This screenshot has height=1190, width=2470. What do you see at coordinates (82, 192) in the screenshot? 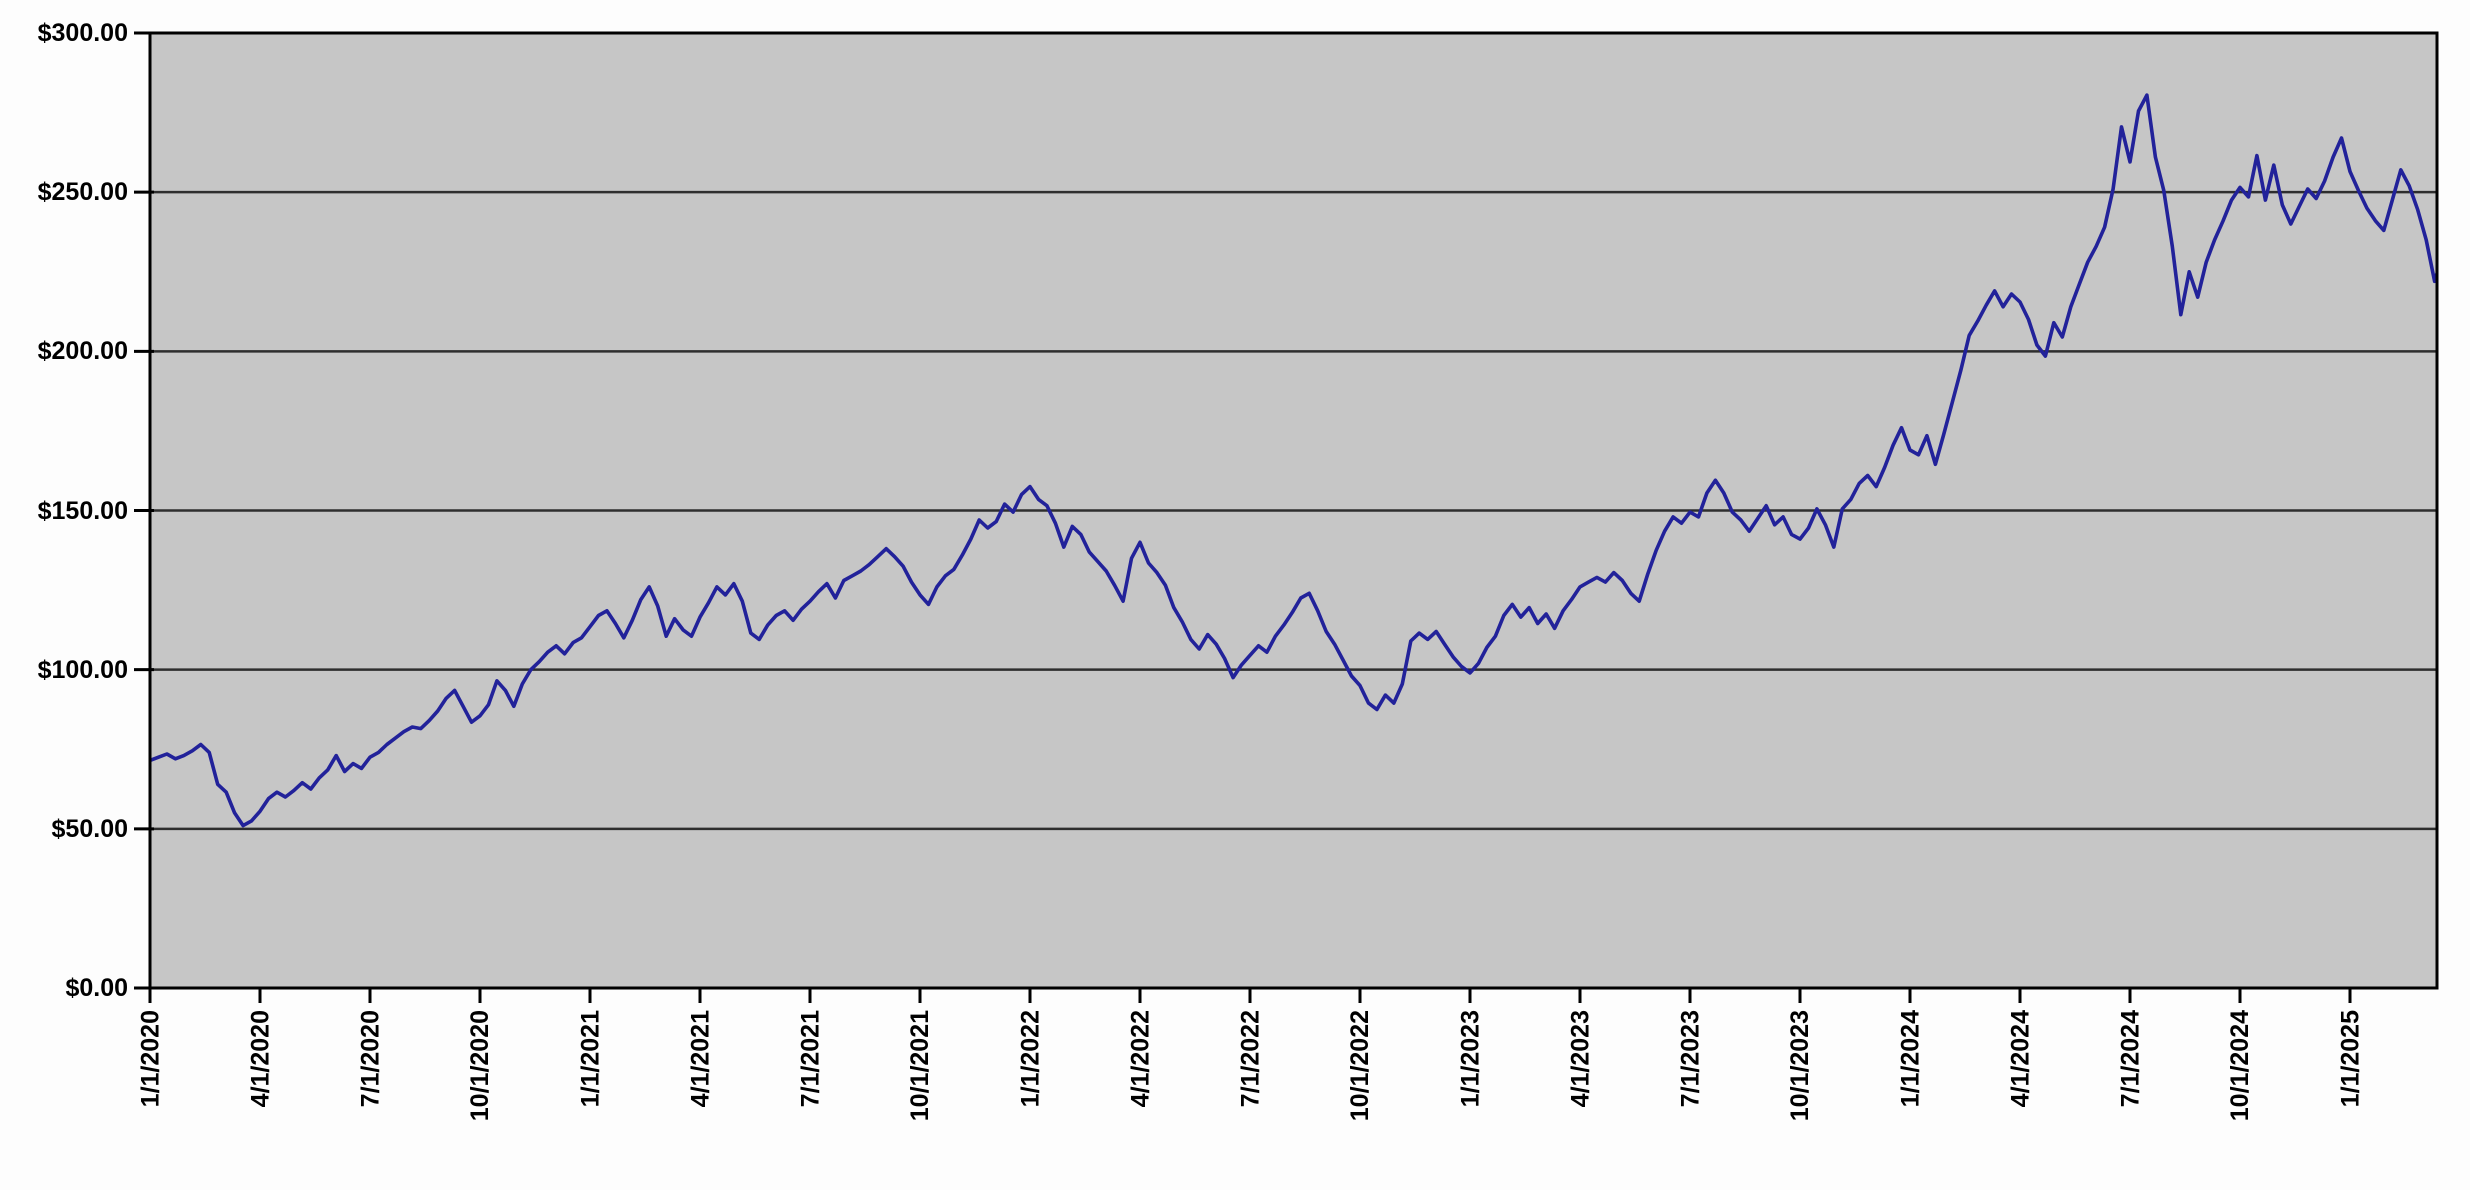
I see `y-axis-label: $250.00` at bounding box center [82, 192].